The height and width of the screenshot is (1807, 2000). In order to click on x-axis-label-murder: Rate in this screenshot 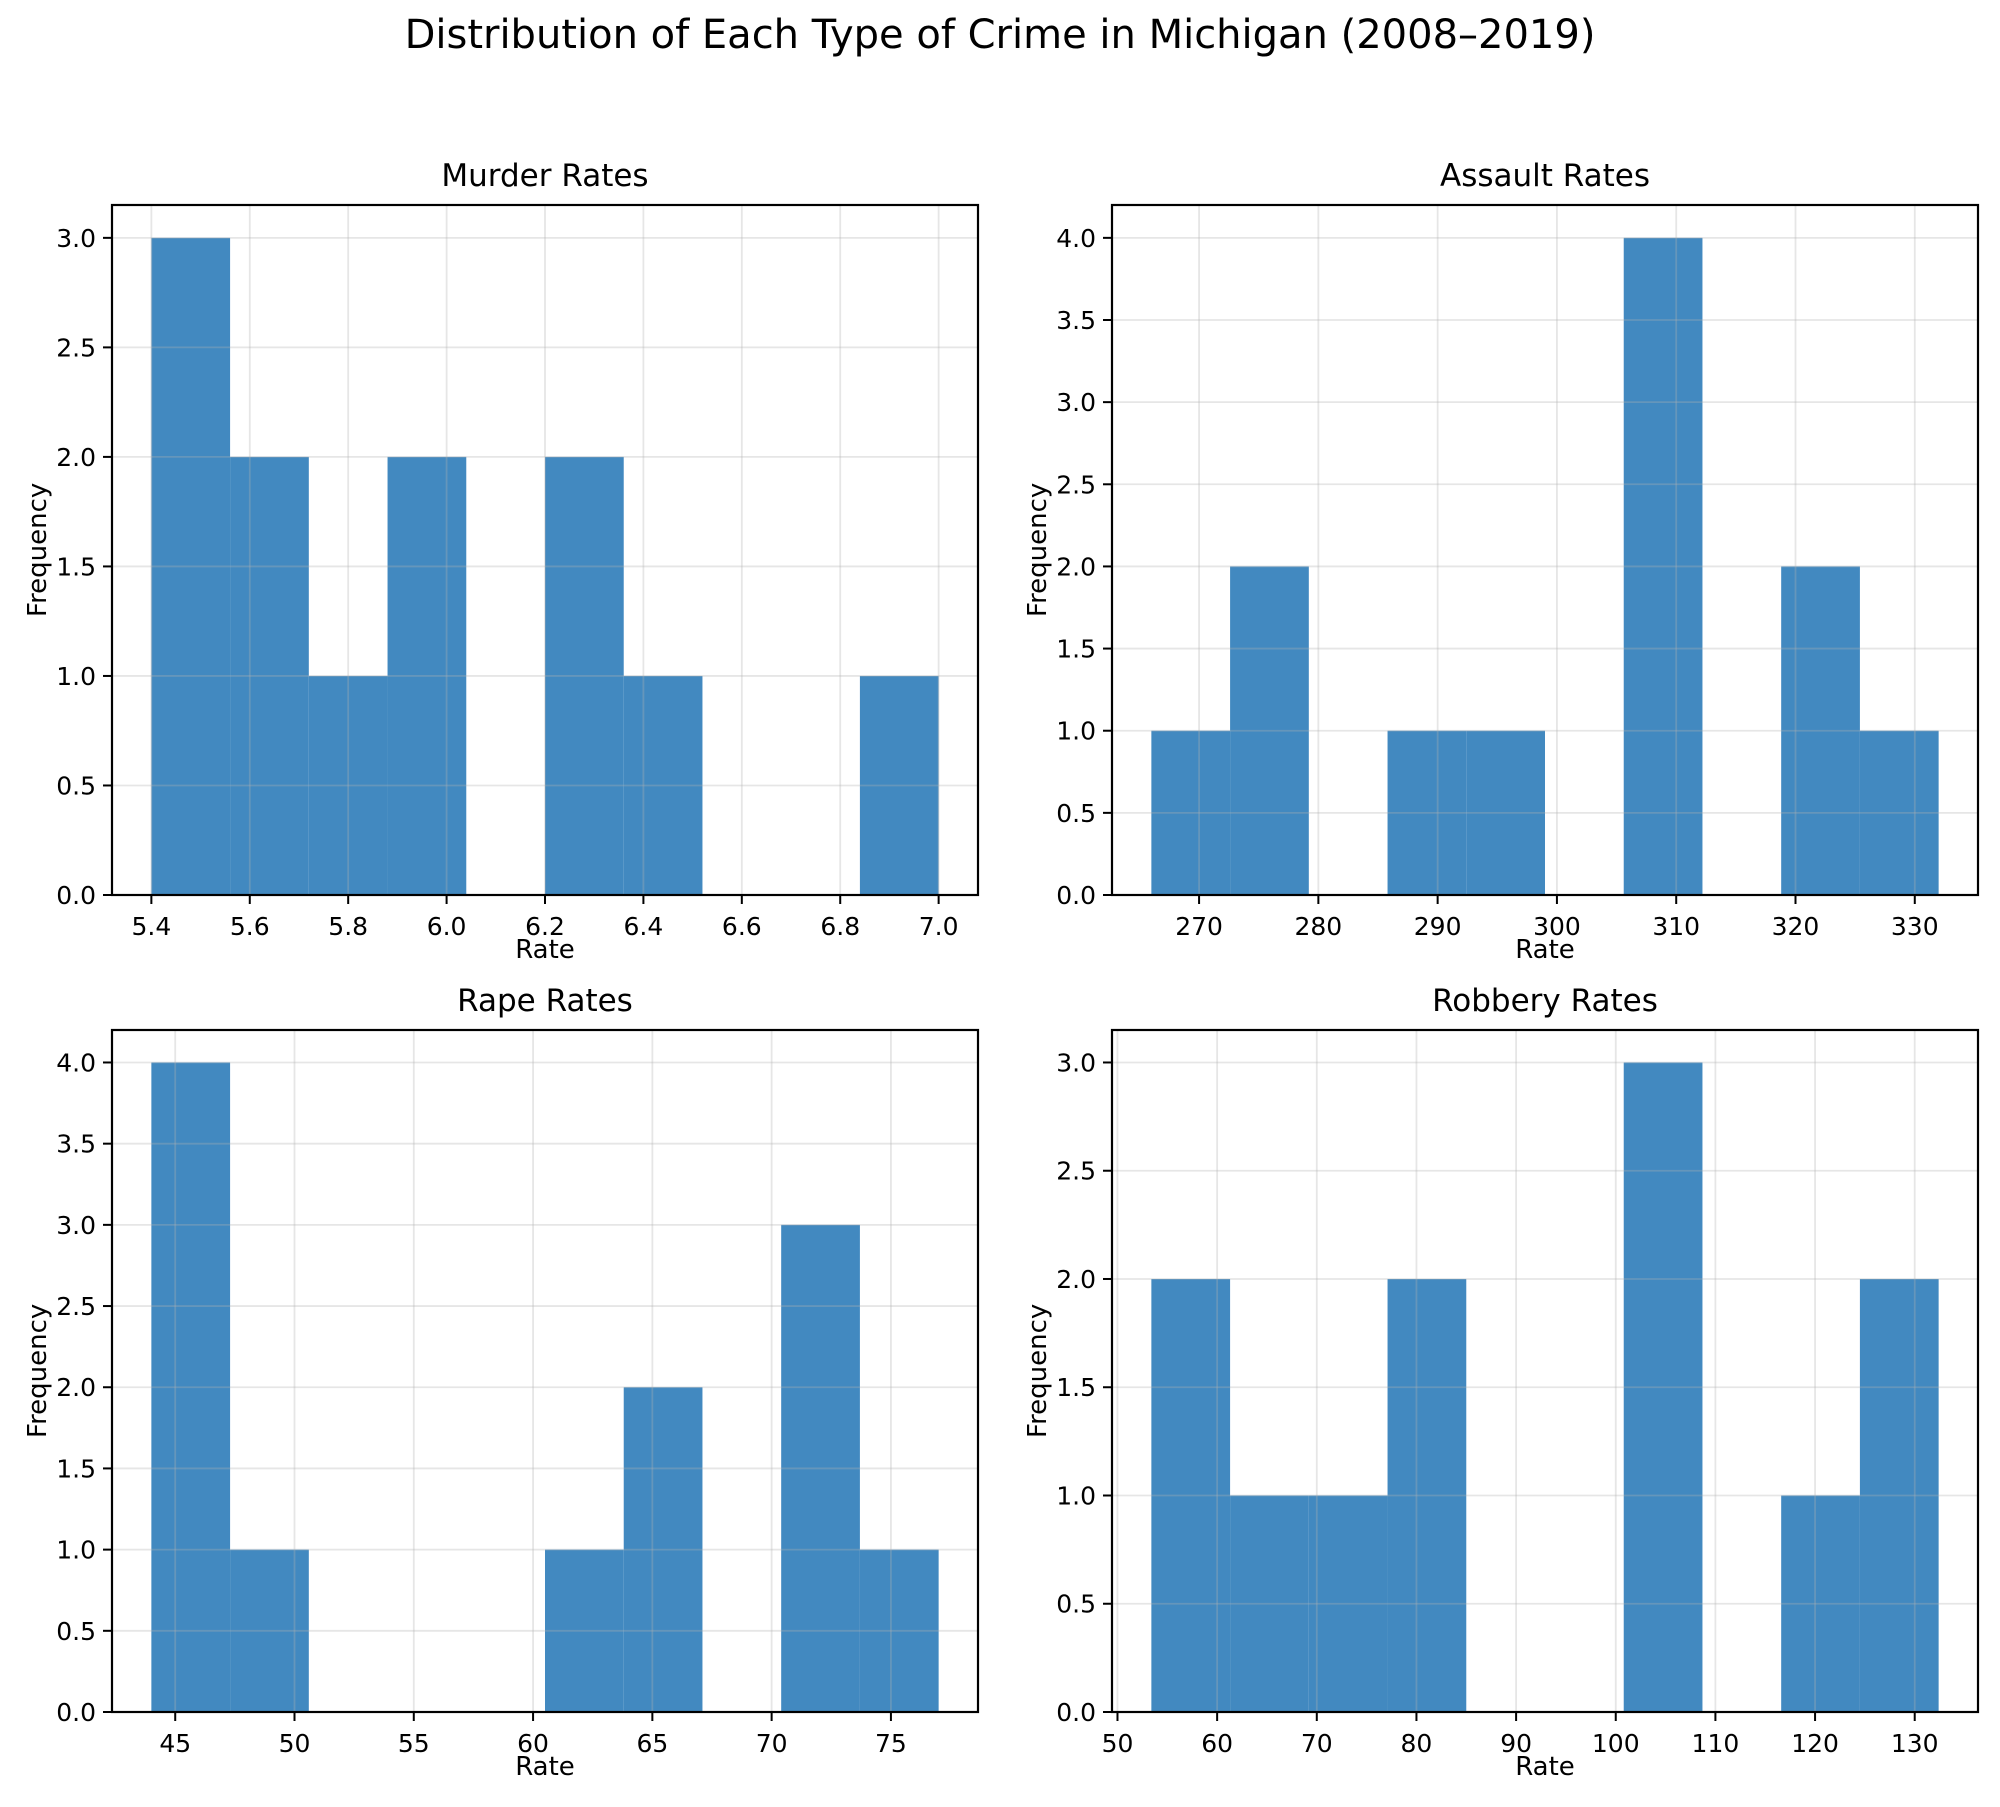, I will do `click(545, 950)`.